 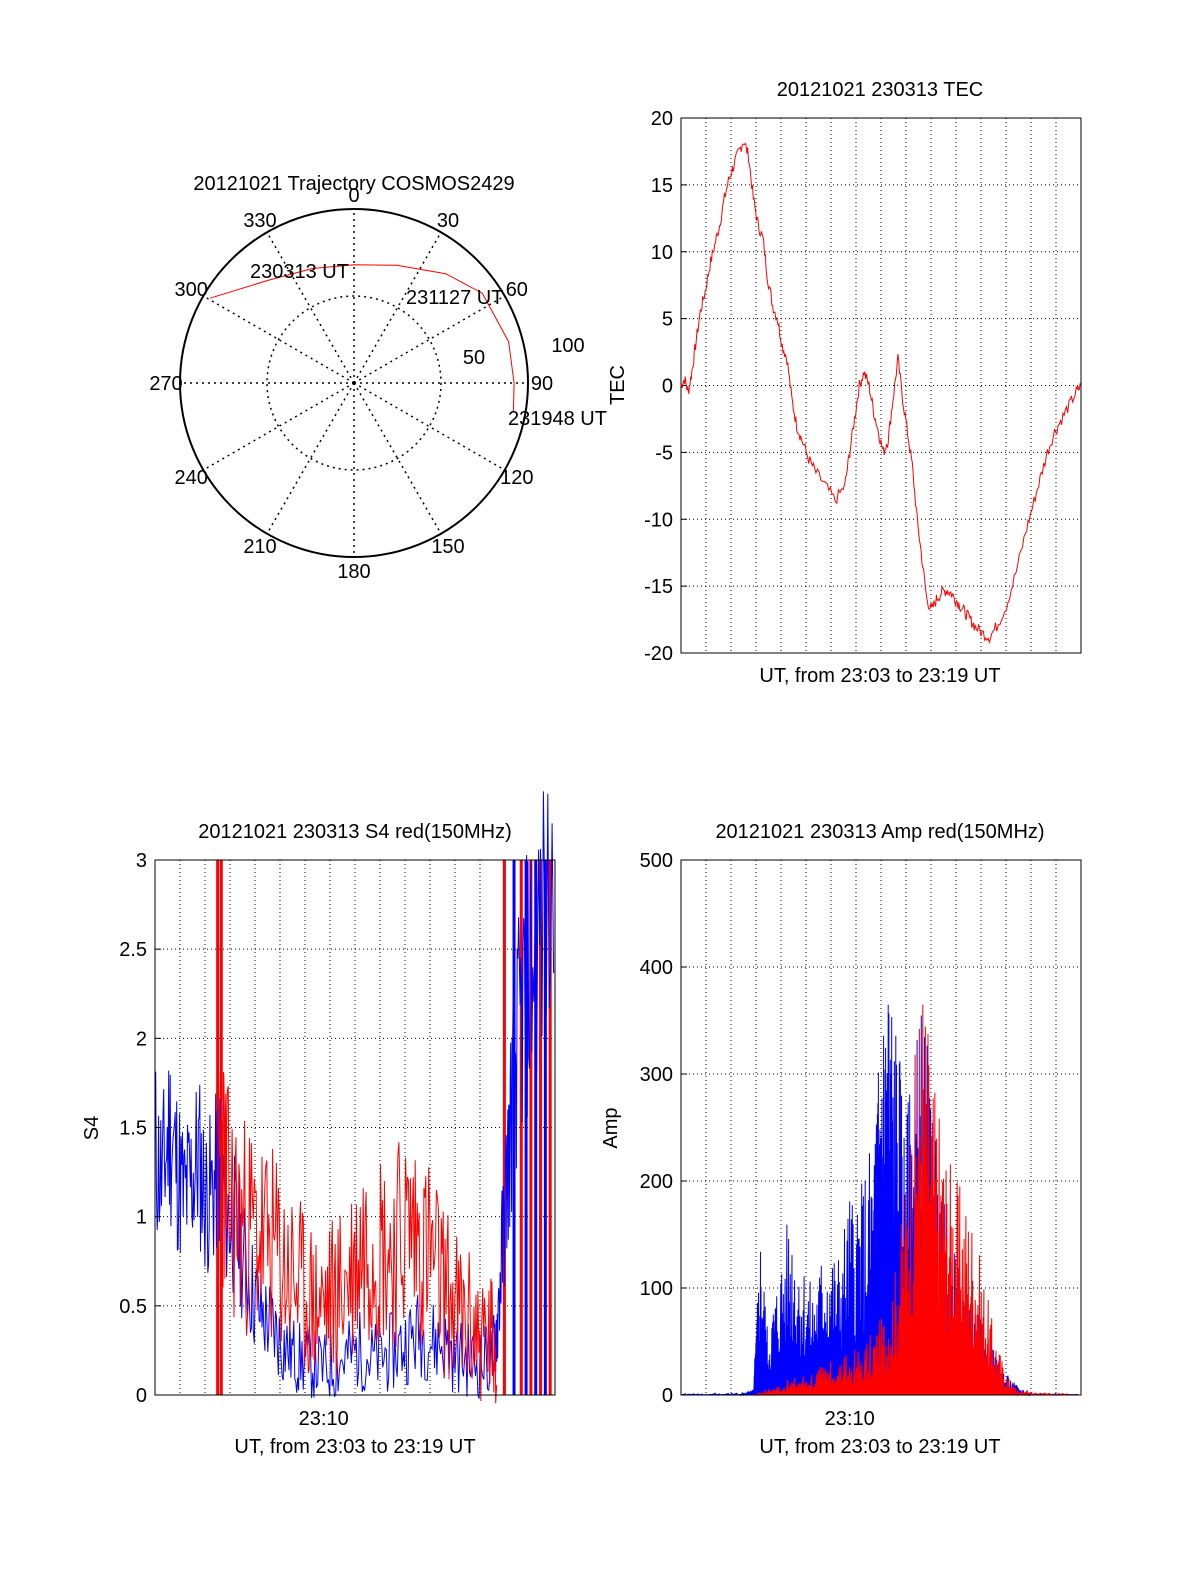 I want to click on polar-azimuth-label: 120, so click(x=516, y=478).